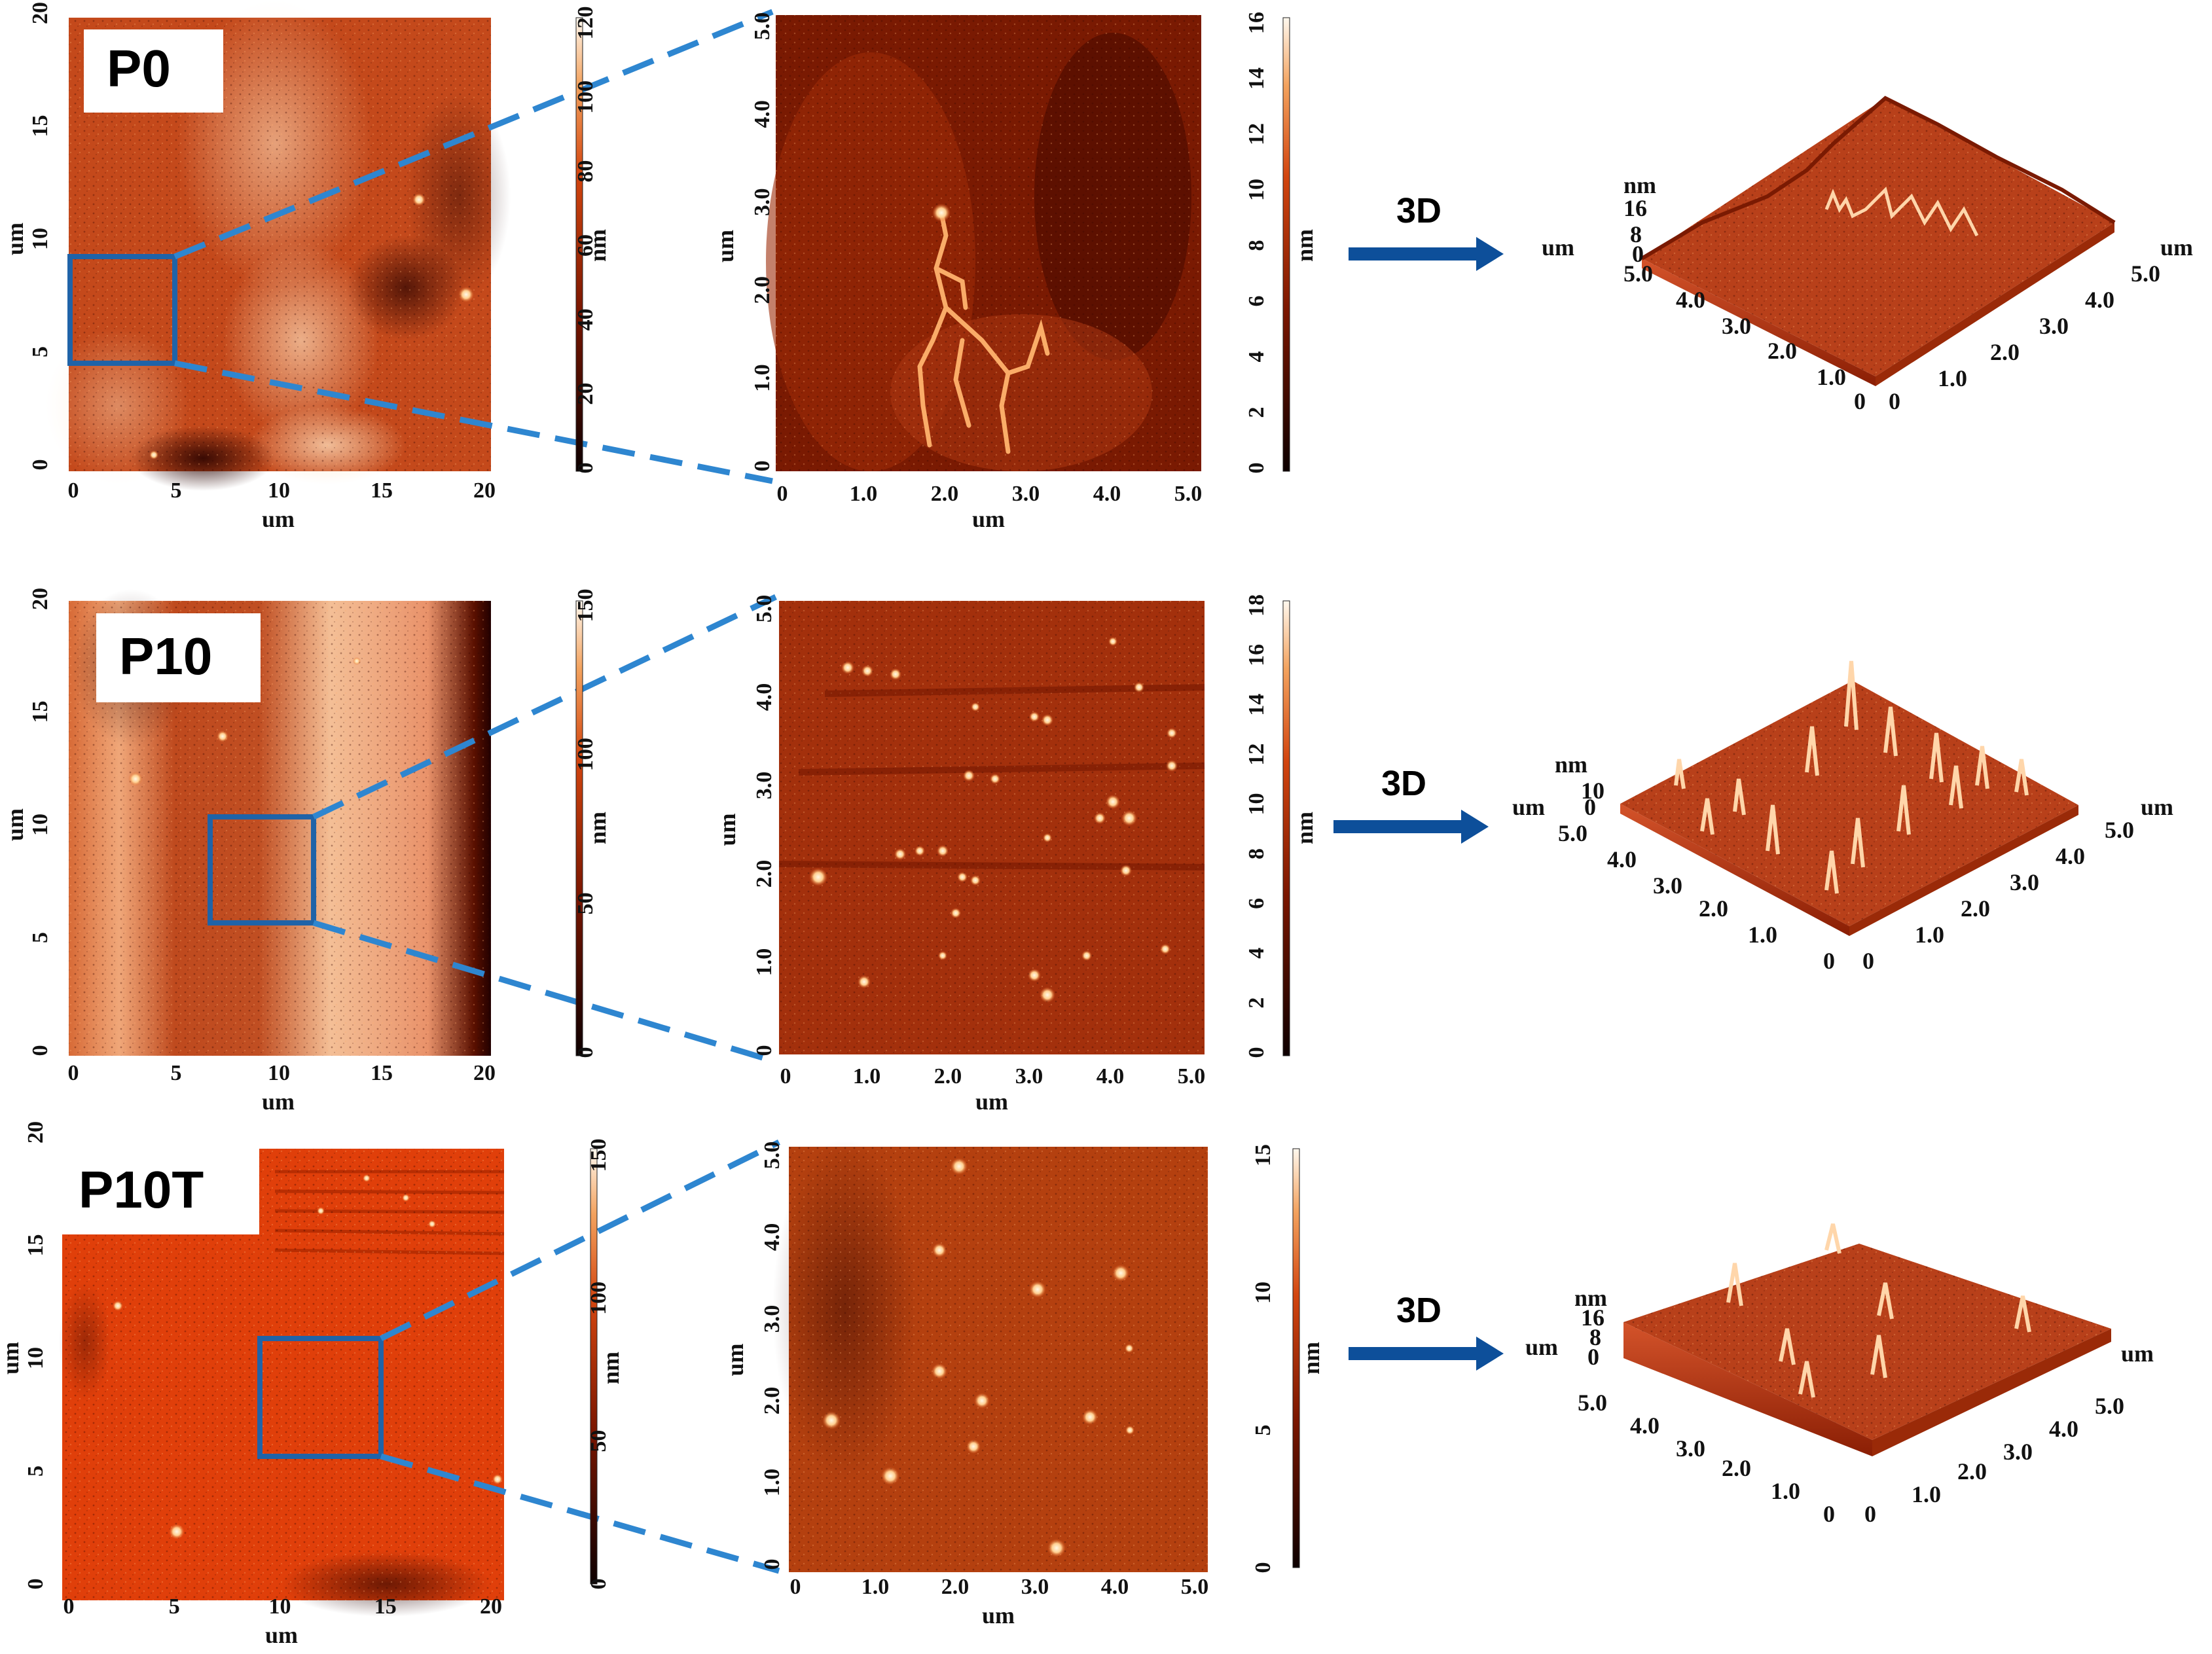  Describe the element at coordinates (141, 1189) in the screenshot. I see `sample-label: P10T` at that location.